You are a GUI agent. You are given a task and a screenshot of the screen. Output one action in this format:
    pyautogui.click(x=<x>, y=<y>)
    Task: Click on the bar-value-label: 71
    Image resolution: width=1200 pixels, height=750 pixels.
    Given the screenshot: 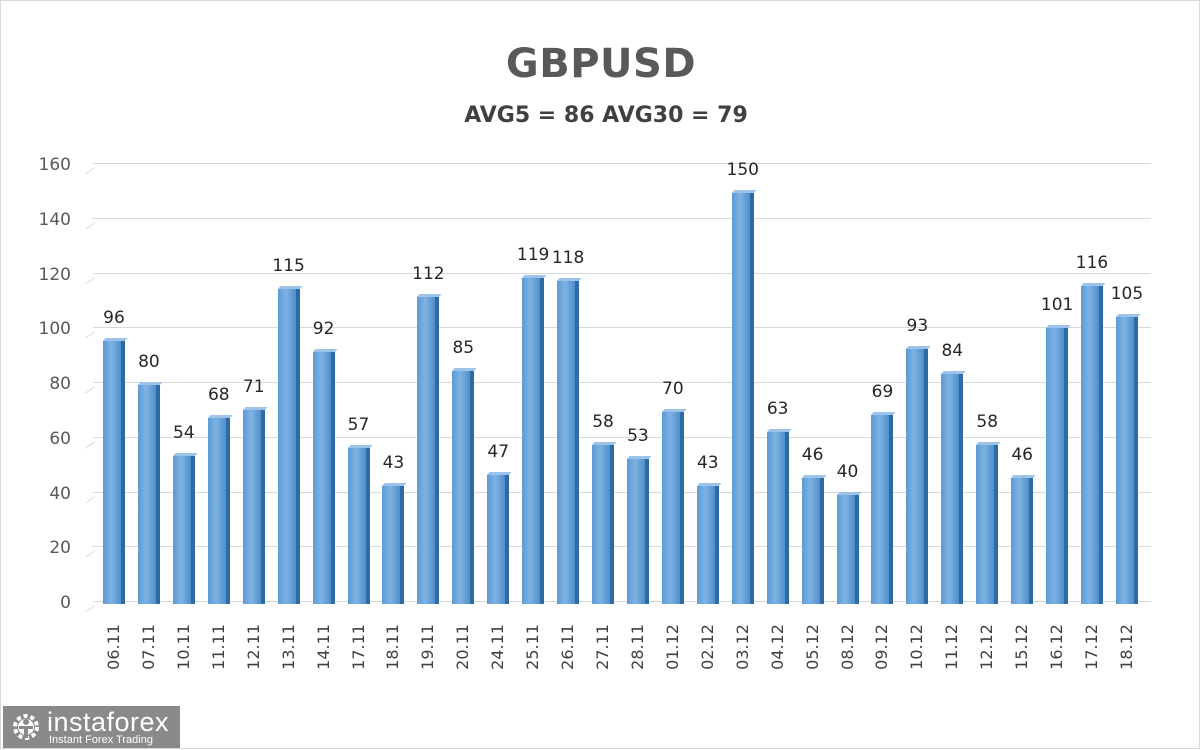 What is the action you would take?
    pyautogui.click(x=253, y=386)
    